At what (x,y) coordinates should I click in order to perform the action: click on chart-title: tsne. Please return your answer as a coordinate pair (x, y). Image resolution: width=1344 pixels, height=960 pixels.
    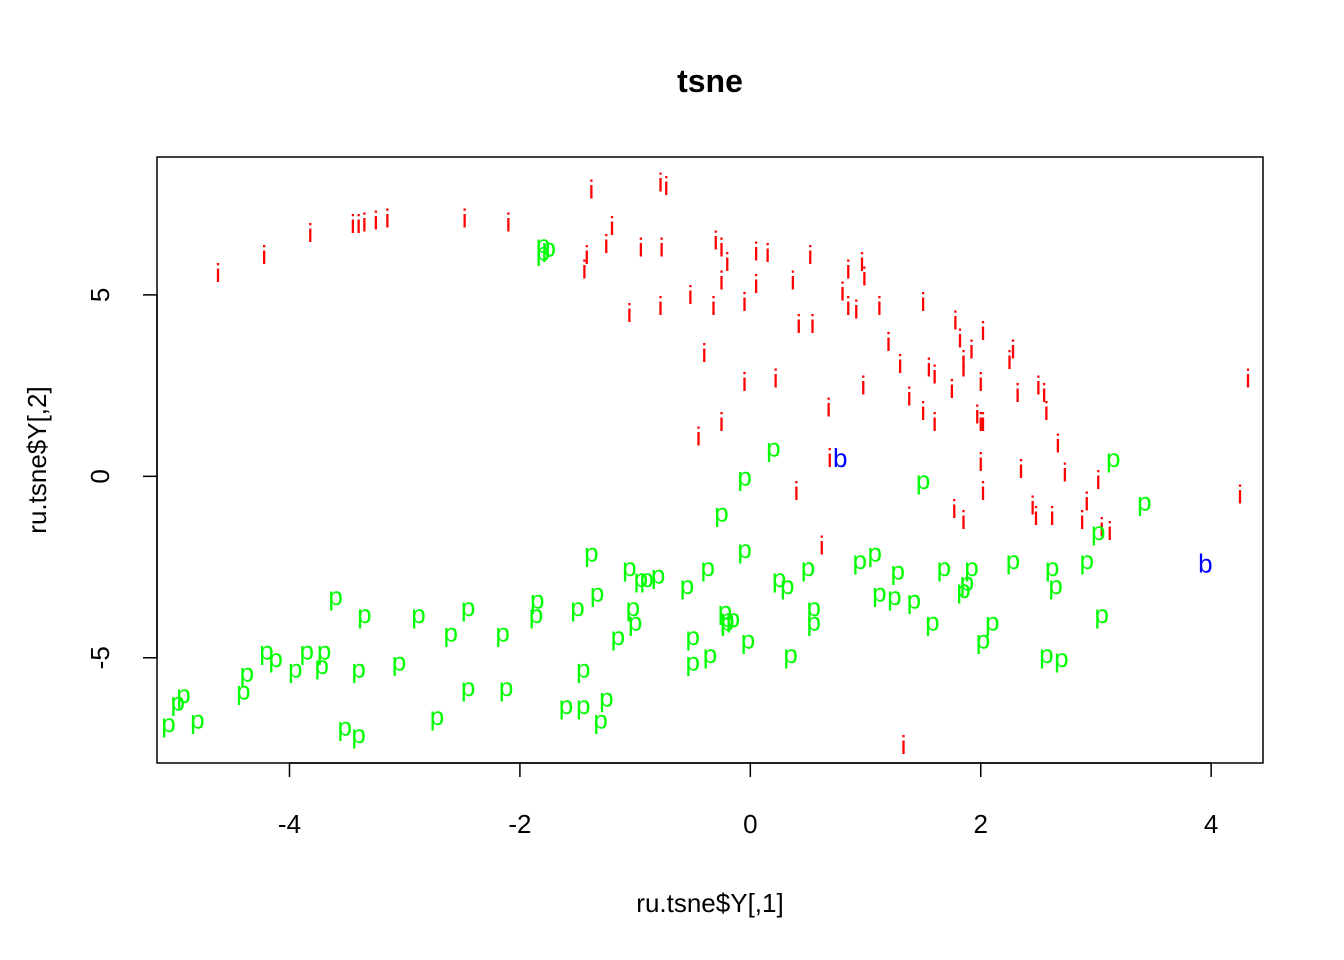
    Looking at the image, I should click on (710, 81).